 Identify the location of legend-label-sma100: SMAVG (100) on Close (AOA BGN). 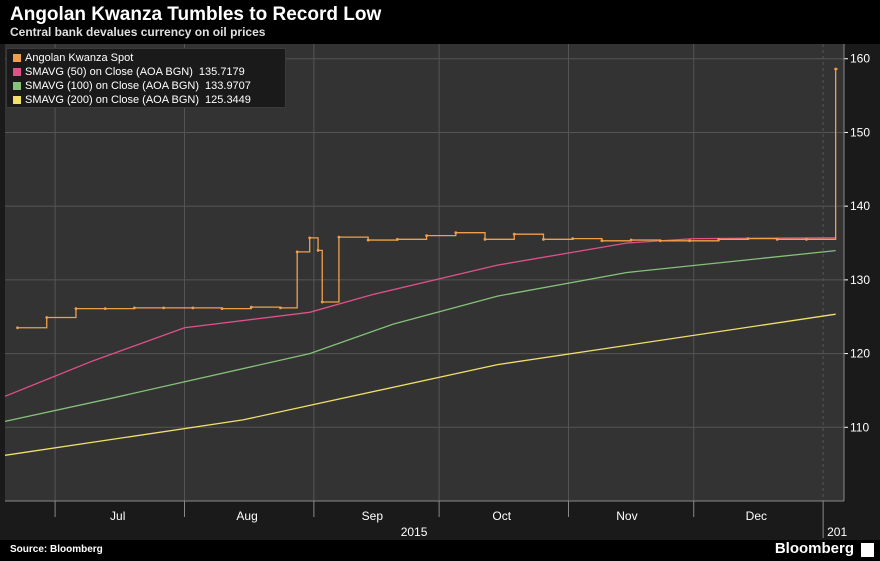
(112, 86).